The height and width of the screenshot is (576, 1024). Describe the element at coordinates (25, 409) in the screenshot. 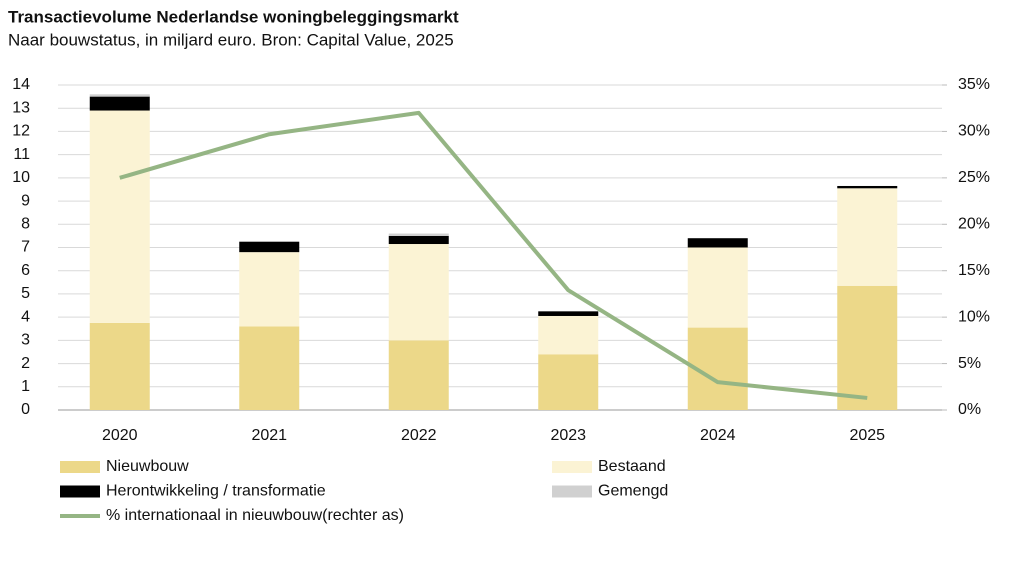

I see `y-tick-label: 0` at that location.